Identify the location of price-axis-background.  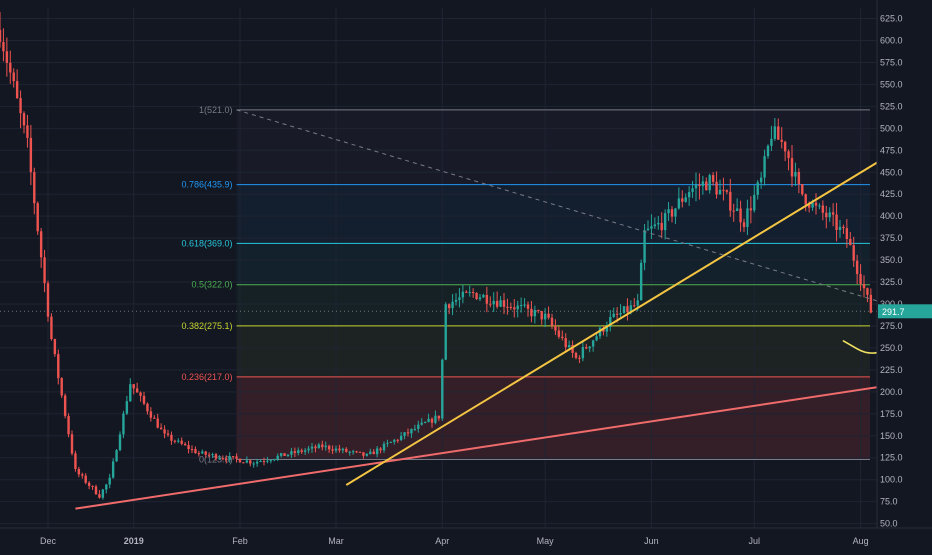
(904, 275).